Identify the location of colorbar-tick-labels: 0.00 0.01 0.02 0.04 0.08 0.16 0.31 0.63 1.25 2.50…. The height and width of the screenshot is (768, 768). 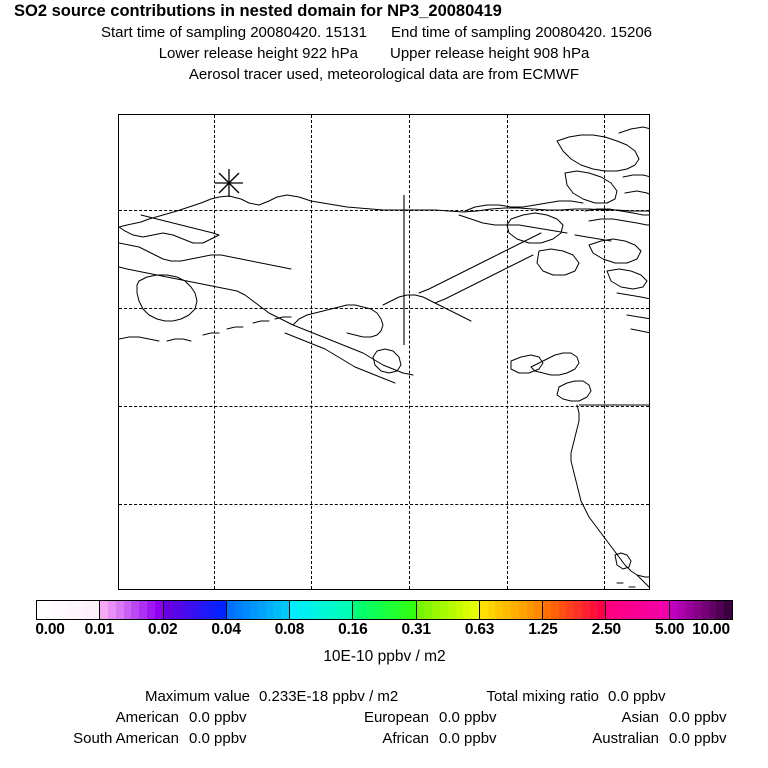
(384, 630).